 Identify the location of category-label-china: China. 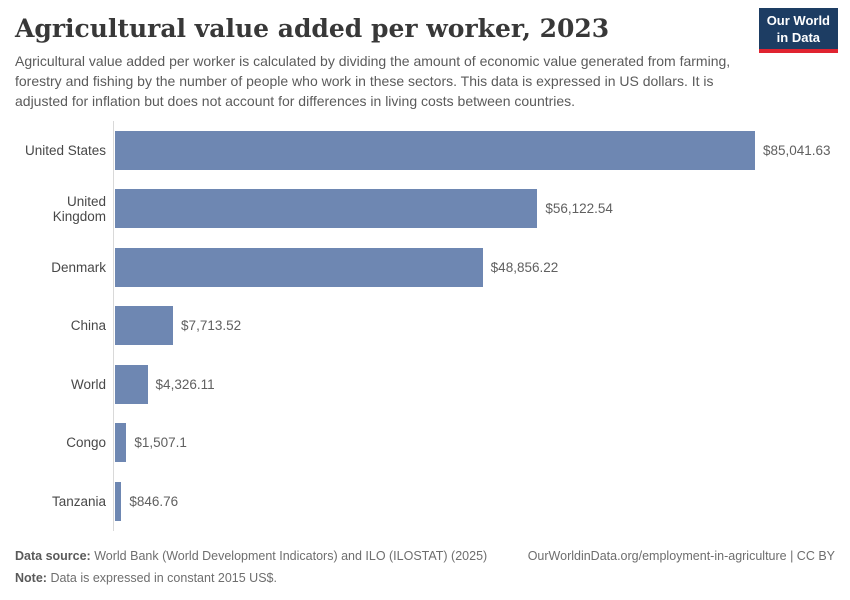
(88, 326).